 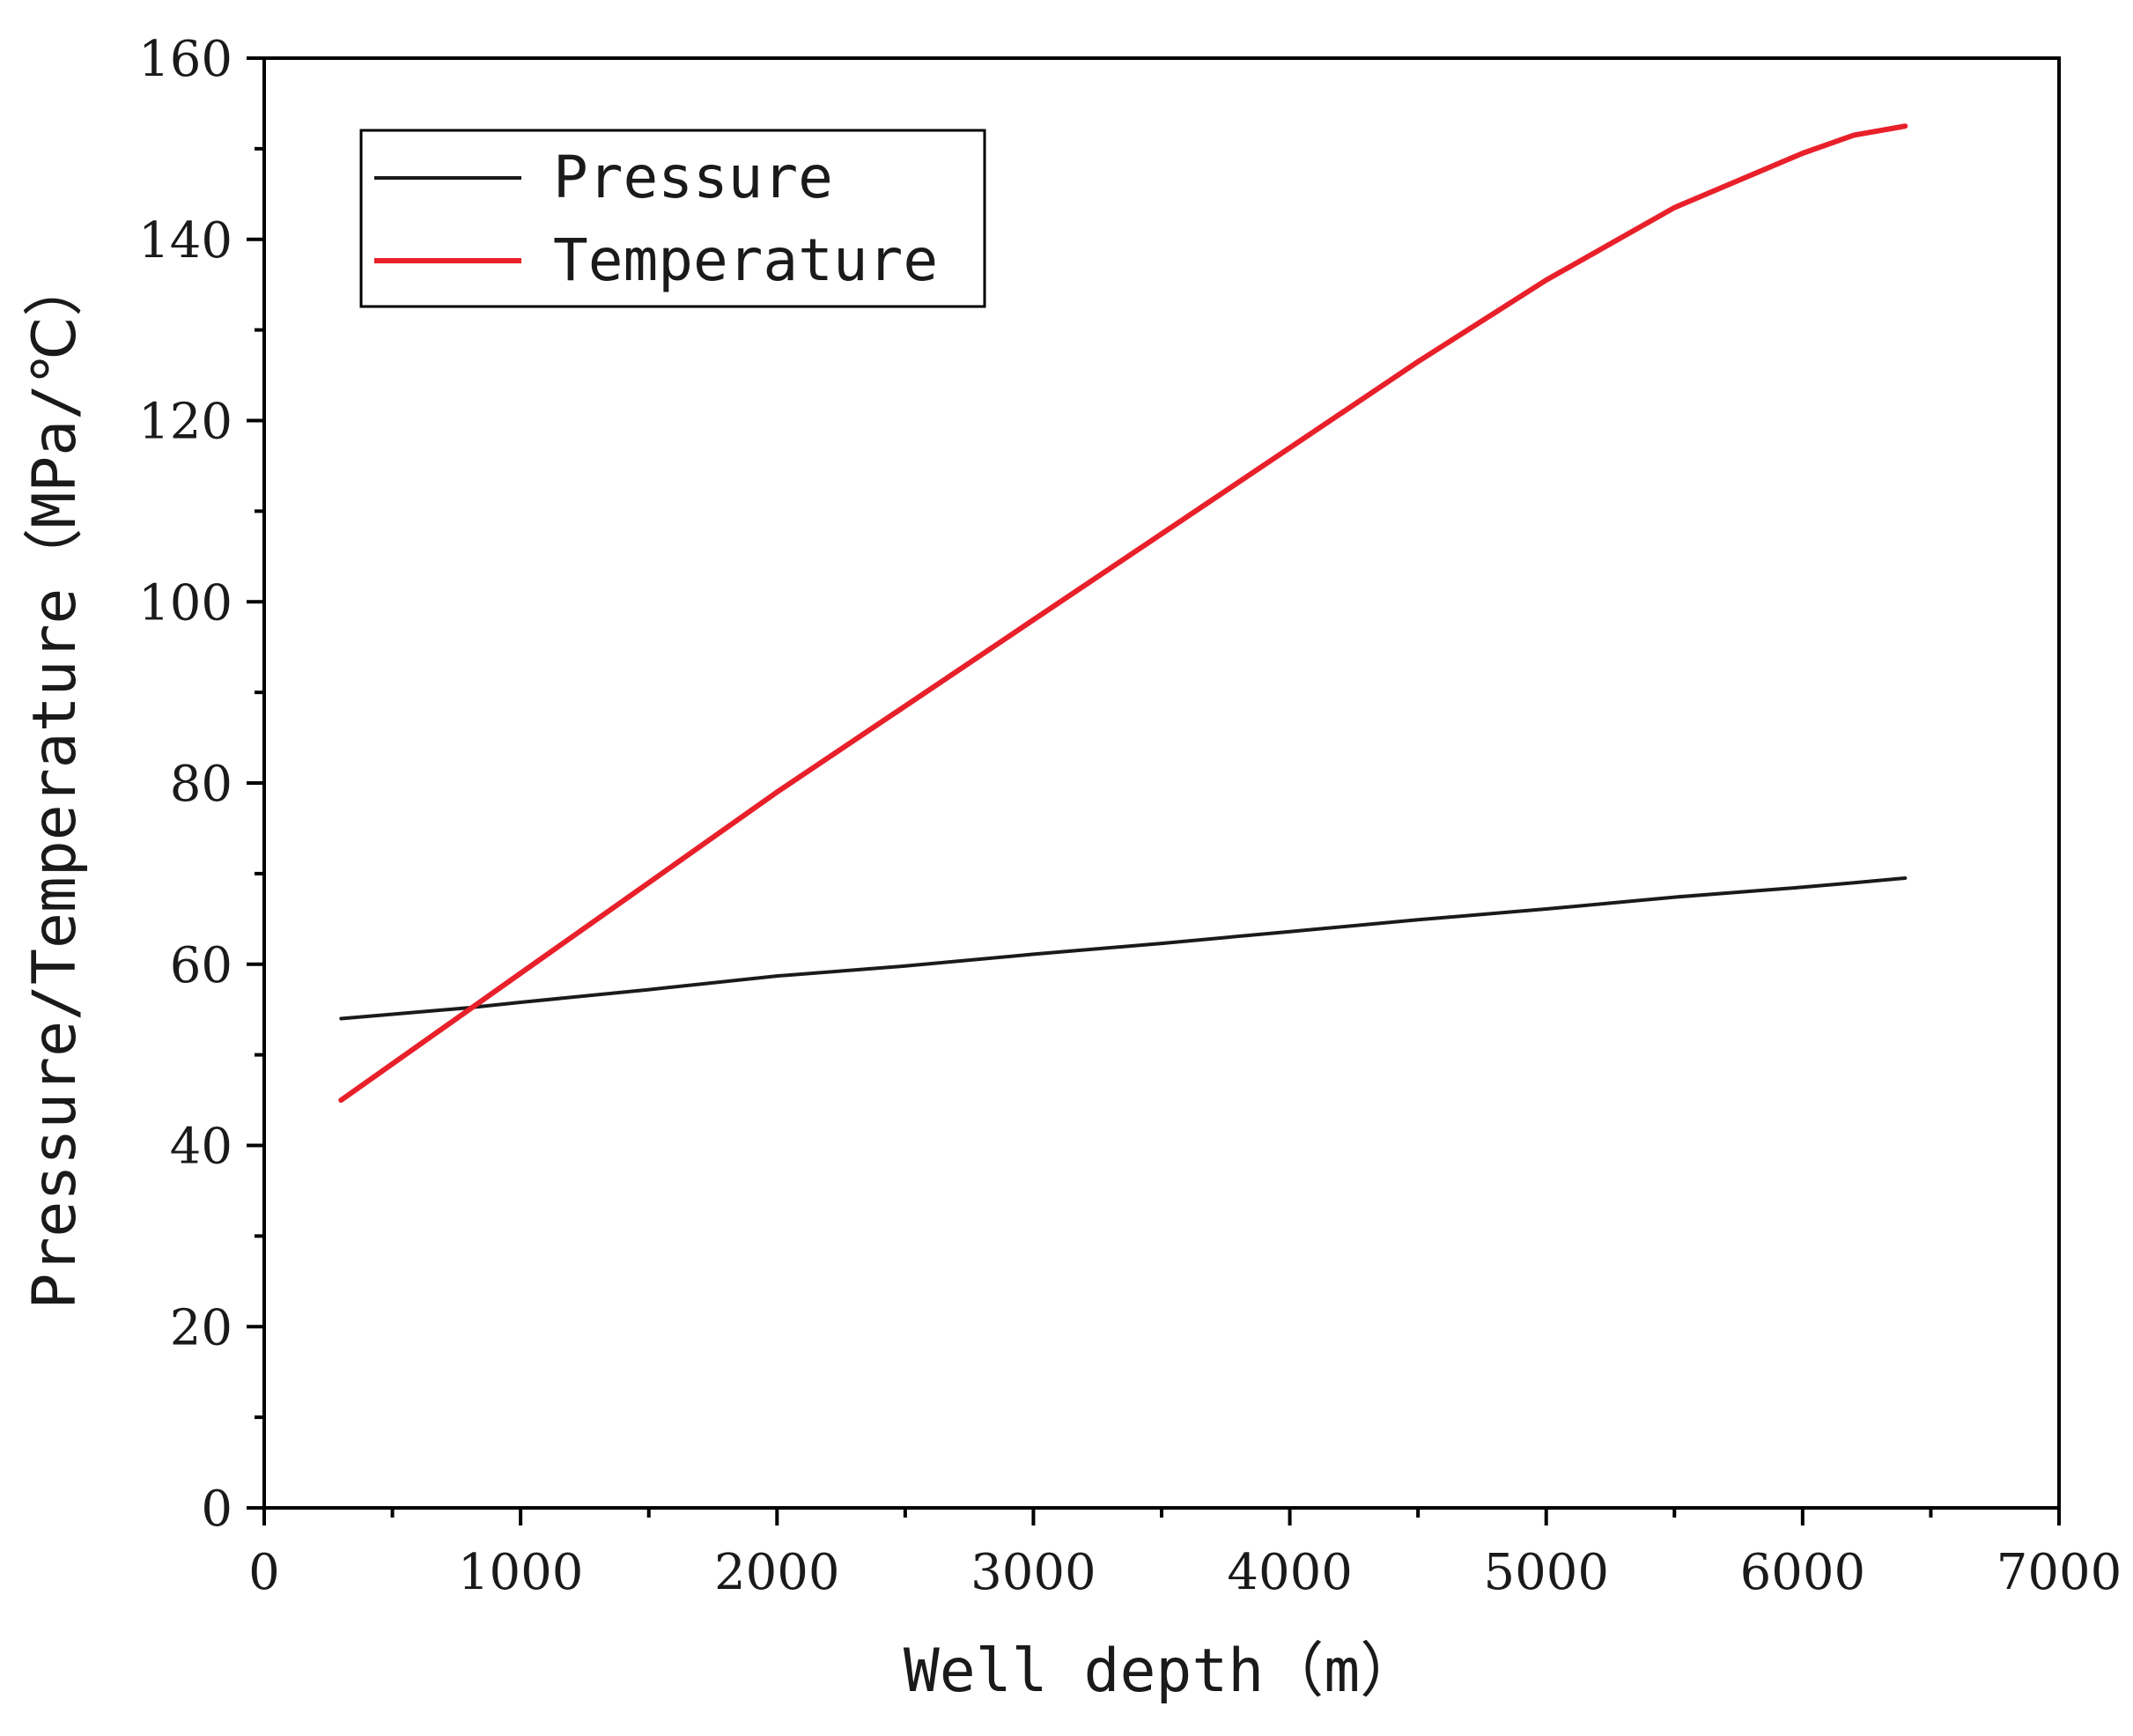 I want to click on y-tick-label: 40, so click(x=201, y=1147).